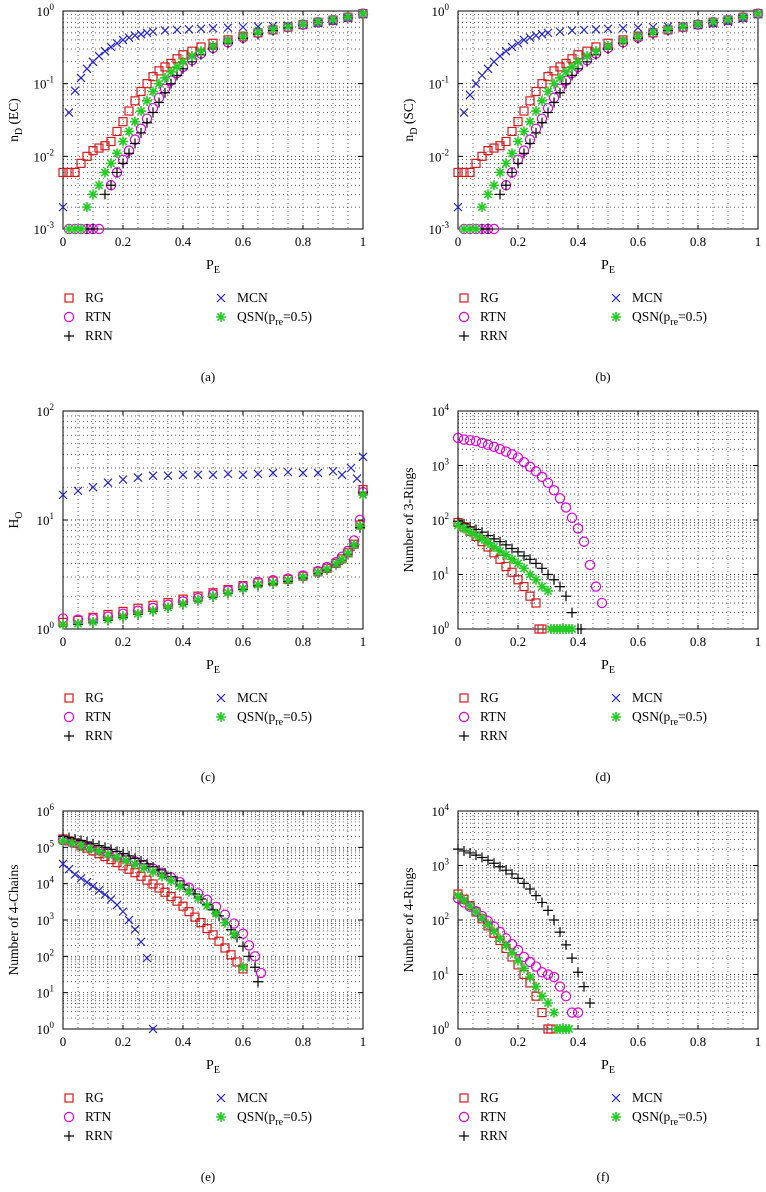 The height and width of the screenshot is (1192, 766). What do you see at coordinates (46, 519) in the screenshot?
I see `y-tick-label: 10¹` at bounding box center [46, 519].